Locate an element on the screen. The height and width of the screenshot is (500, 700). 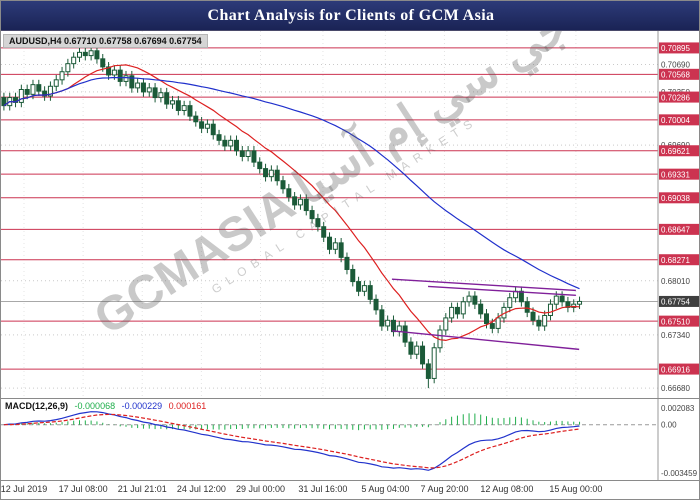
time-label: 12 Jul 2019 is located at coordinates (24, 489).